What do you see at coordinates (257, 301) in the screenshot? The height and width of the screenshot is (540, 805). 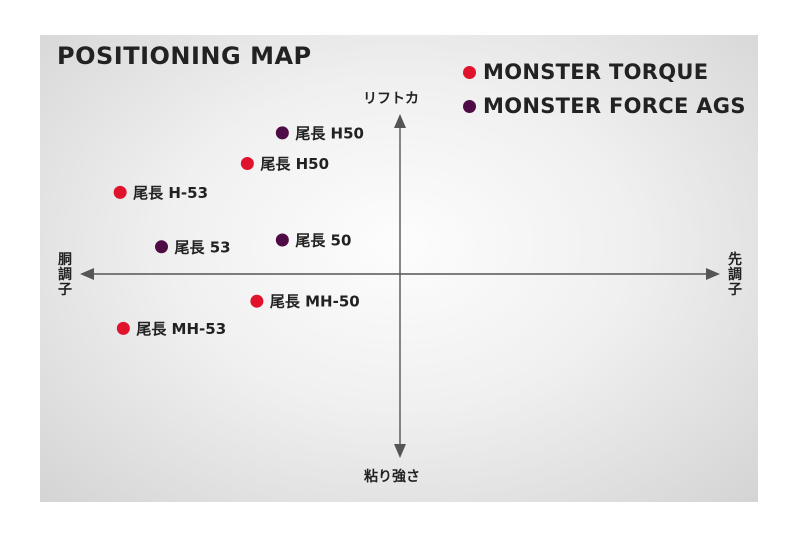 I see `point-s0-p2` at bounding box center [257, 301].